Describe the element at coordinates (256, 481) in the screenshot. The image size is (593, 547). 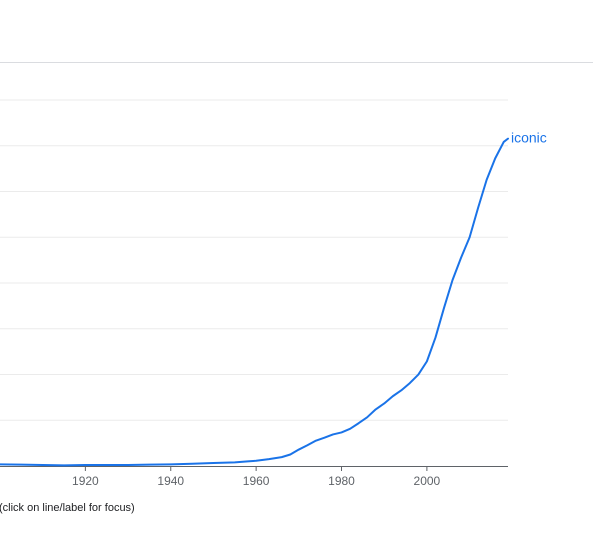
I see `x-tick-label: 1960` at that location.